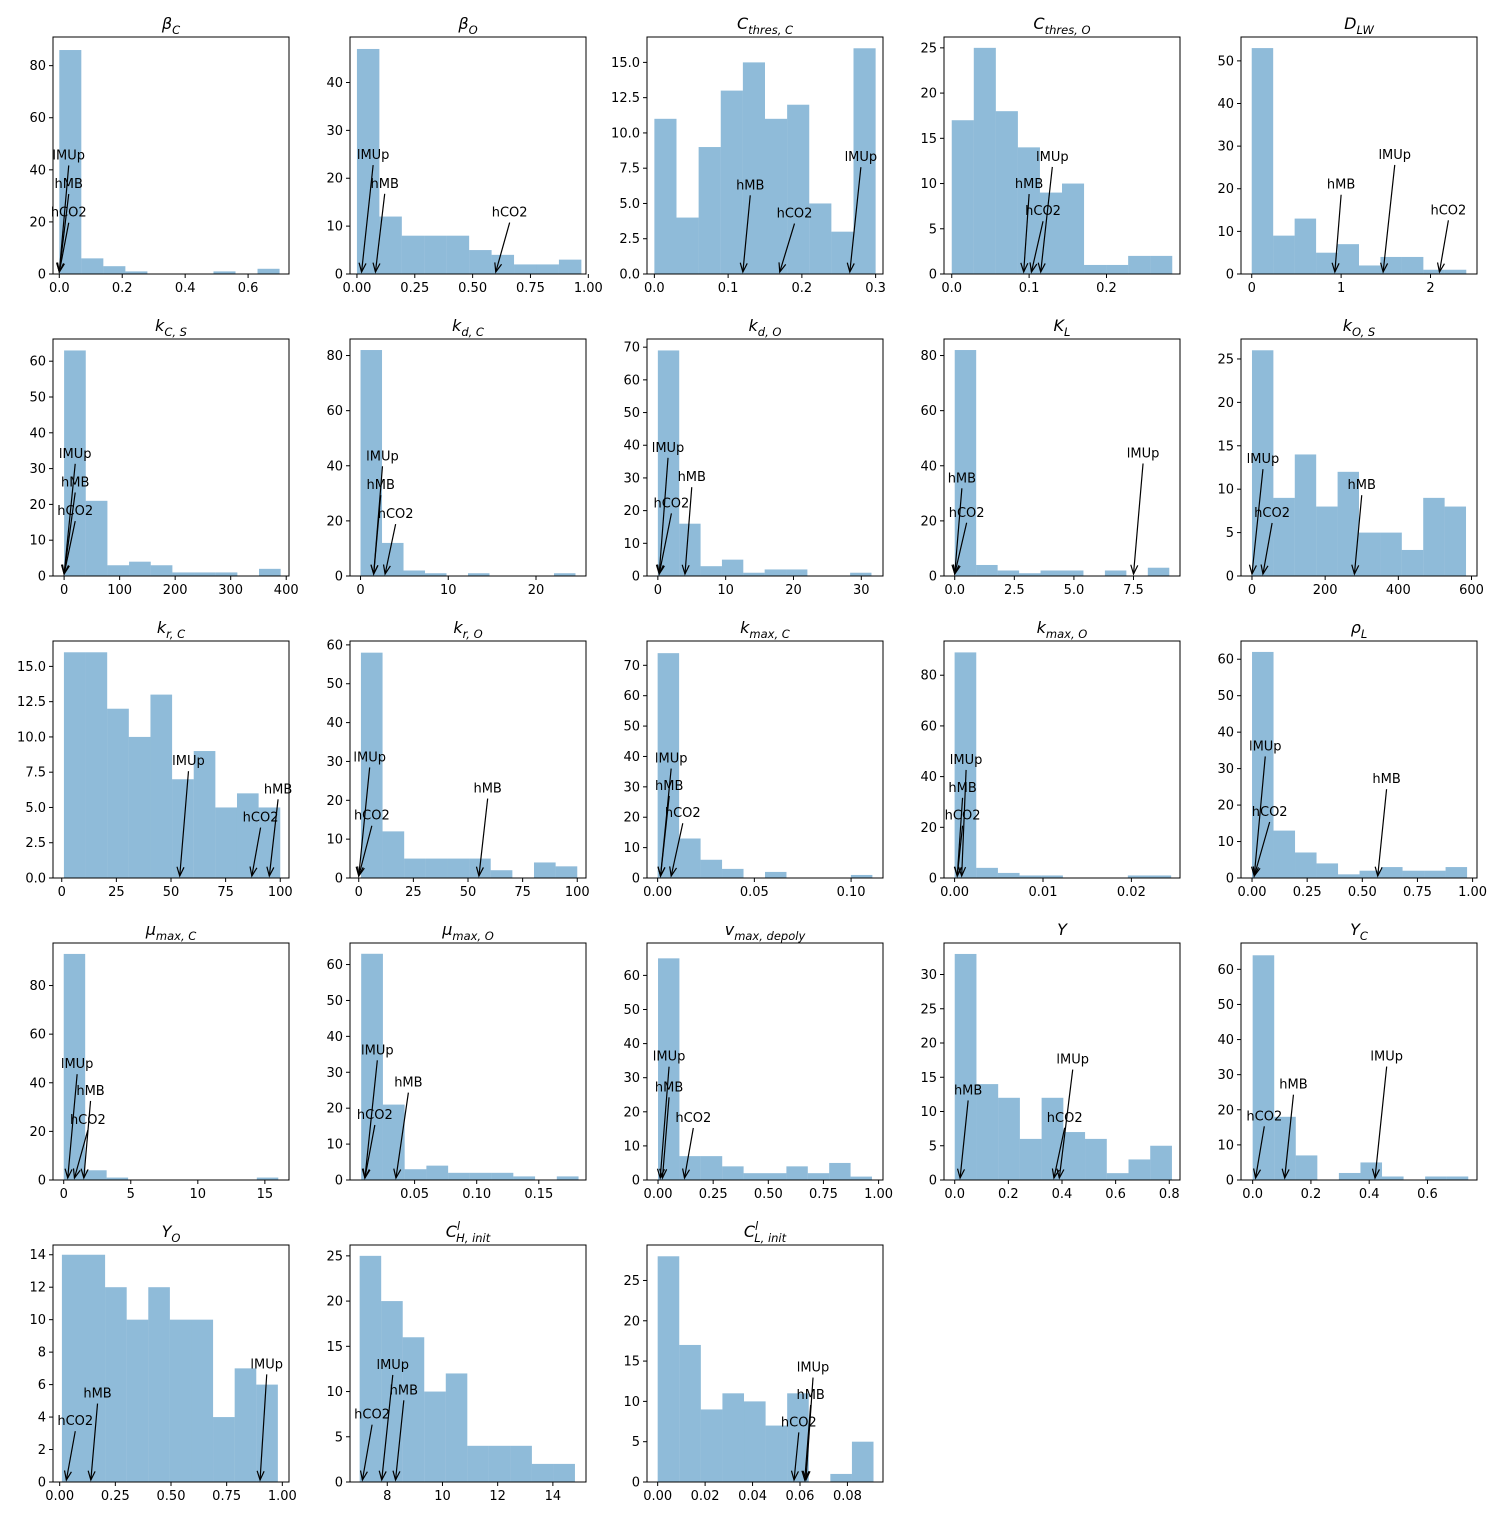 This screenshot has height=1517, width=1498. Describe the element at coordinates (1115, 1194) in the screenshot. I see `x-tick-label: 0.6` at that location.